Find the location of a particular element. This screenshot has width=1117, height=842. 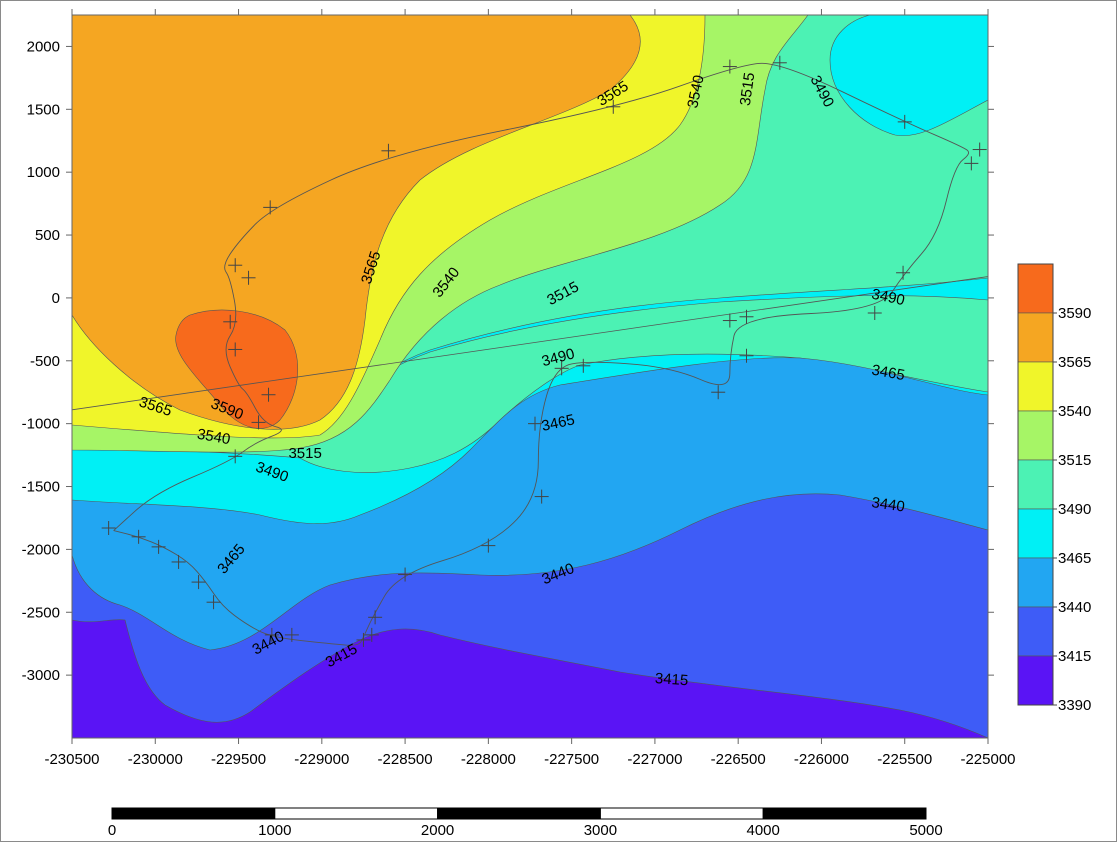

contour-label: 3465 is located at coordinates (888, 373).